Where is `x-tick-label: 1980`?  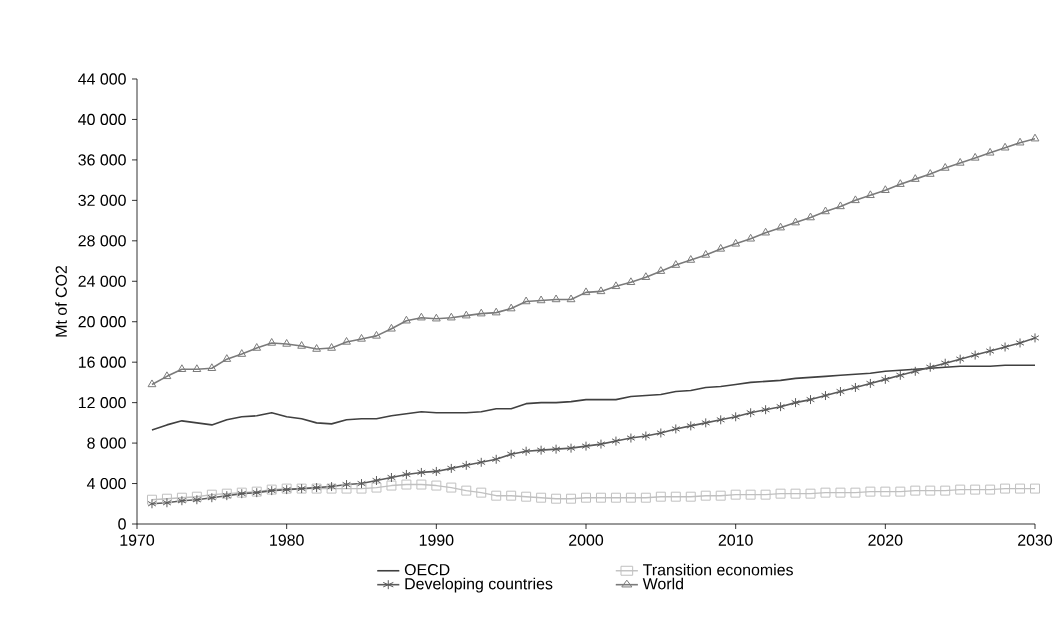
x-tick-label: 1980 is located at coordinates (287, 540).